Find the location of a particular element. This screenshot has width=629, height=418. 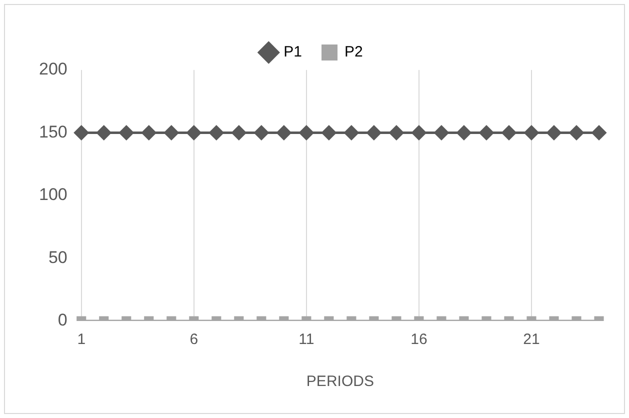

x-tick-label: 1 is located at coordinates (81, 339).